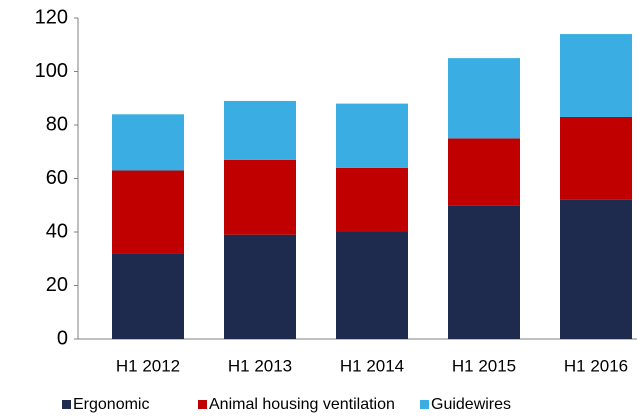 The height and width of the screenshot is (418, 637). What do you see at coordinates (57, 231) in the screenshot?
I see `y-tick-label: 40` at bounding box center [57, 231].